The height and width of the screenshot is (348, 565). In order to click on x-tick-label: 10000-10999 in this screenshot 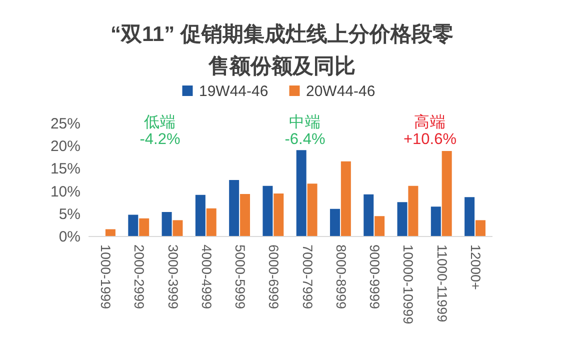, I will do `click(408, 284)`.